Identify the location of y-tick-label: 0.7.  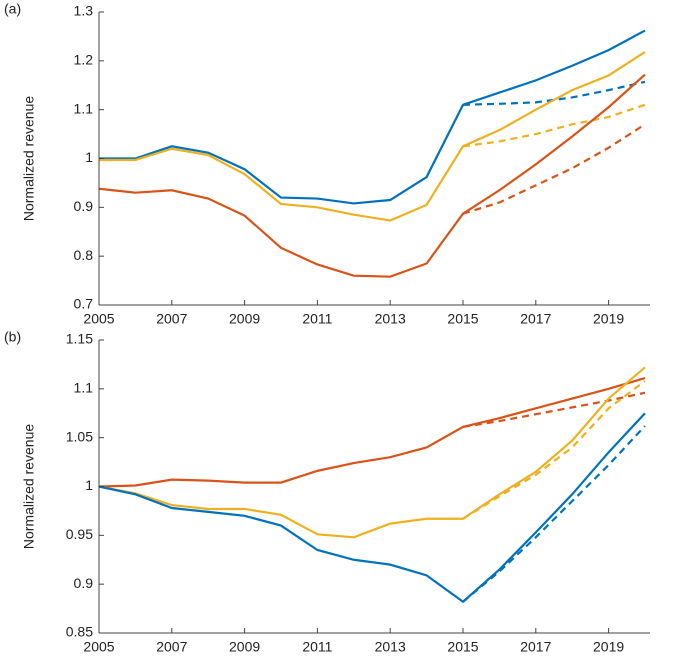
(84, 304).